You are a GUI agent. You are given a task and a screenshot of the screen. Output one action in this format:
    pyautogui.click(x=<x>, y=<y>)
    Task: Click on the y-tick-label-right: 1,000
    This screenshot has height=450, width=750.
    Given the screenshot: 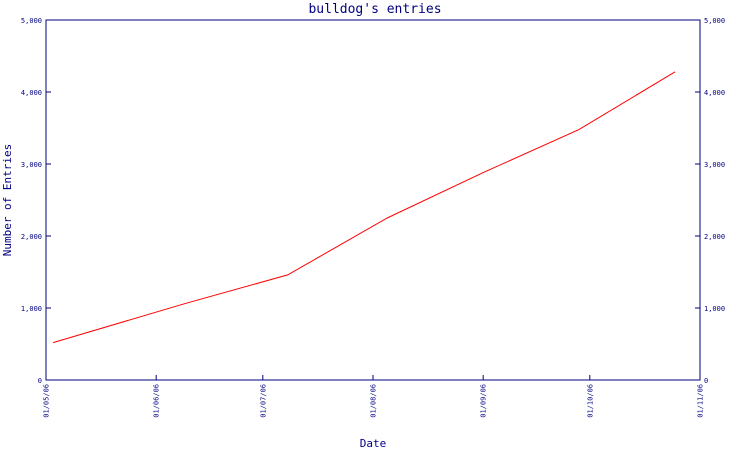 What is the action you would take?
    pyautogui.click(x=714, y=309)
    